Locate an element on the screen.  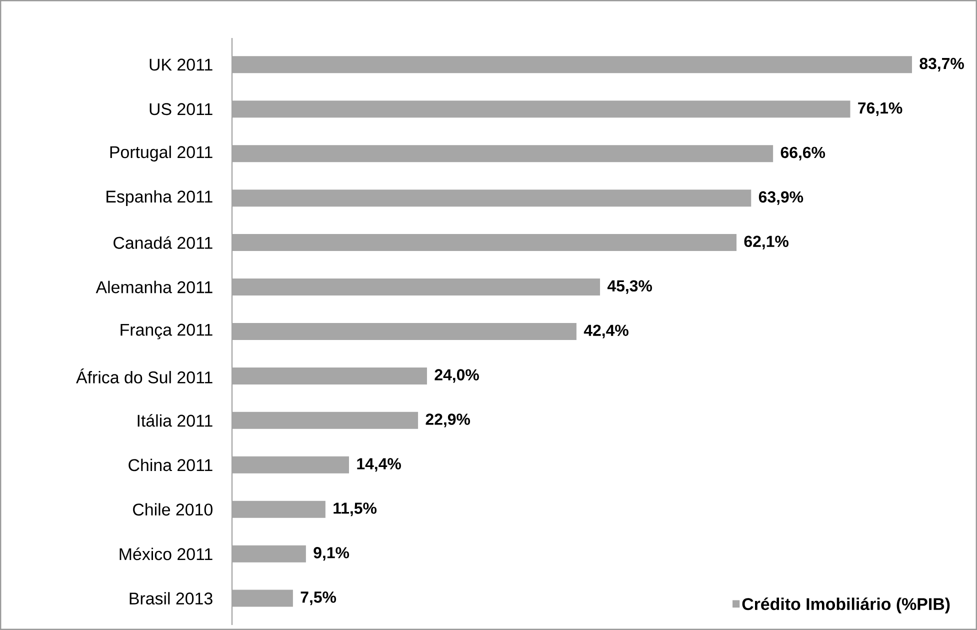
y-tick-label: Itália 2011 is located at coordinates (175, 420).